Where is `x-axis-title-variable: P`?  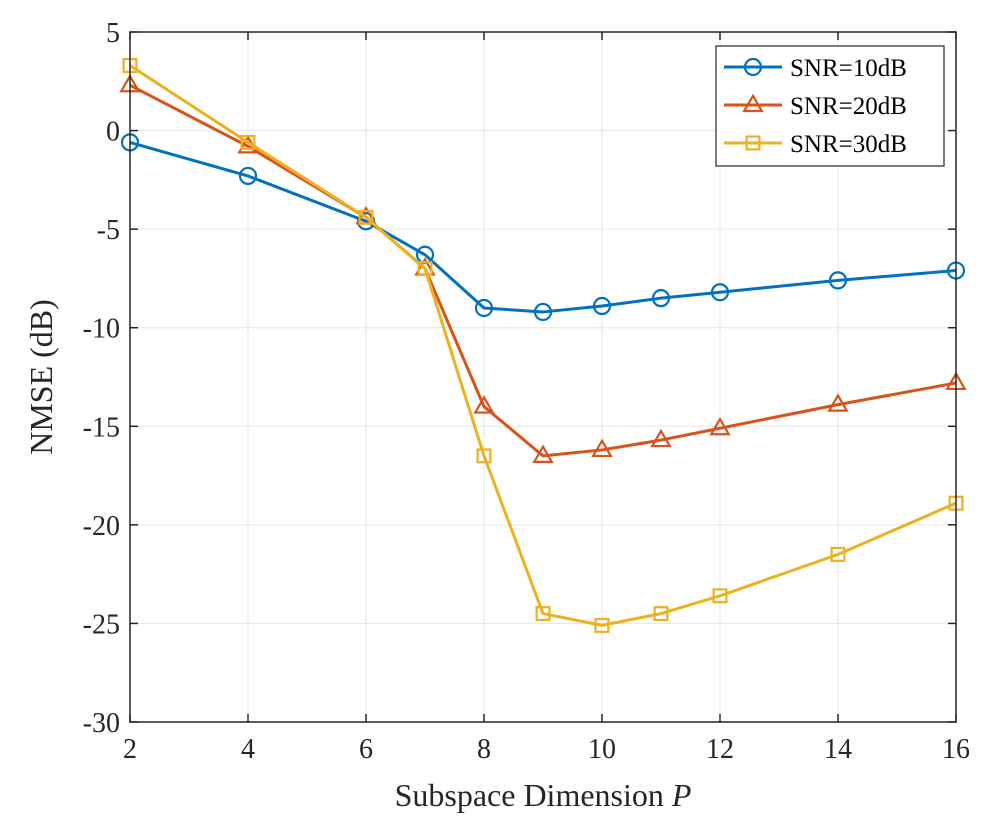 x-axis-title-variable: P is located at coordinates (681, 795).